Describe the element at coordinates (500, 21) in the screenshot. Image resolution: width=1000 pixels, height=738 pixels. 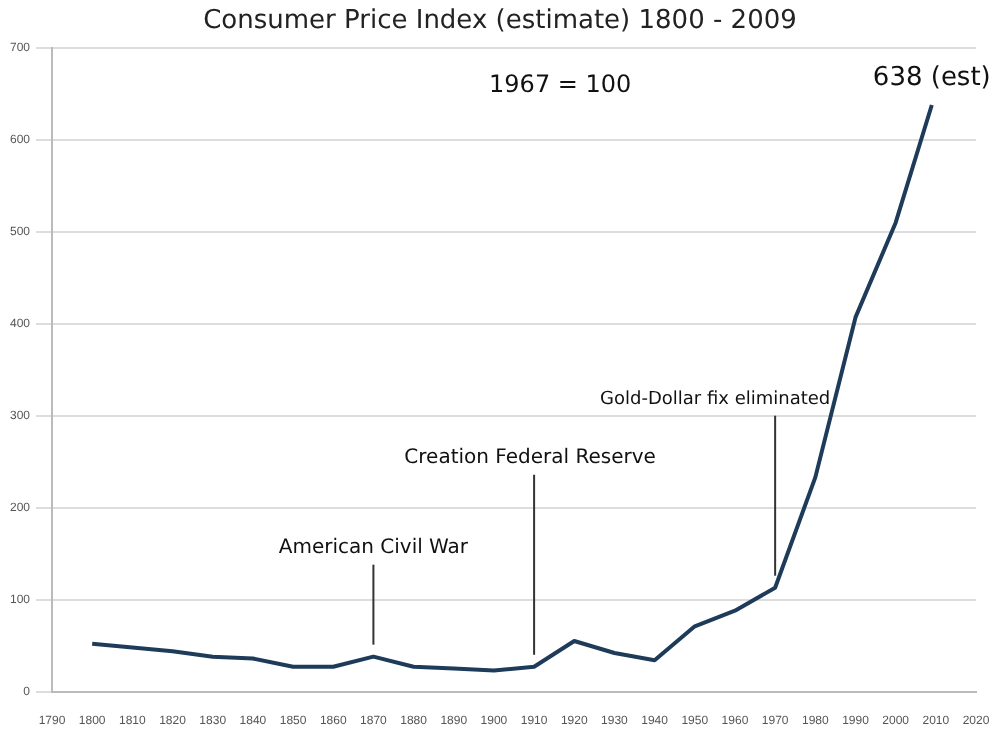
I see `chart-title: Consumer Price Index (estimate) 1800 - 2009` at that location.